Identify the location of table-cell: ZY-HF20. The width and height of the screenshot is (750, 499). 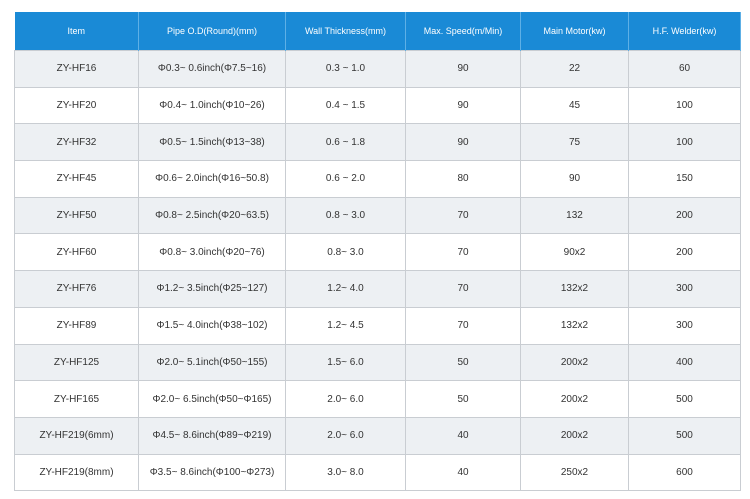
(76, 105).